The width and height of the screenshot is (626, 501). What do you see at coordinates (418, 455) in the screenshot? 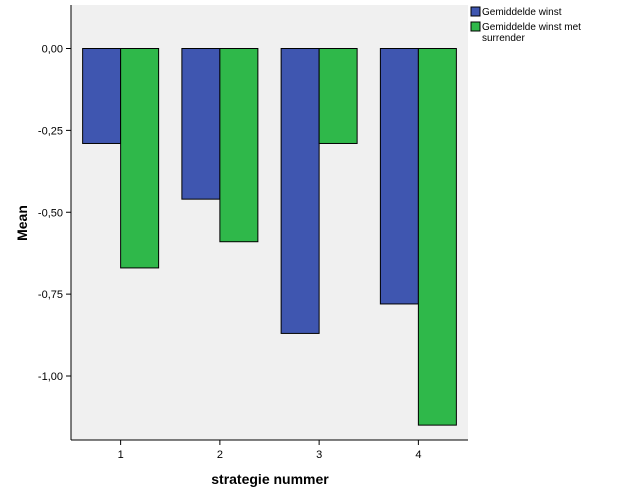
I see `x-tick-label: 4` at bounding box center [418, 455].